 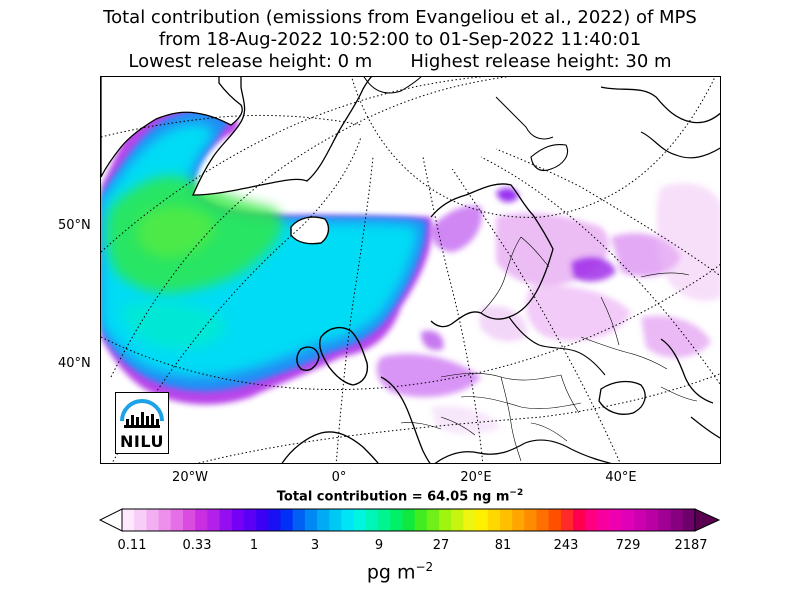 I want to click on svalbard-region, so click(x=392, y=85).